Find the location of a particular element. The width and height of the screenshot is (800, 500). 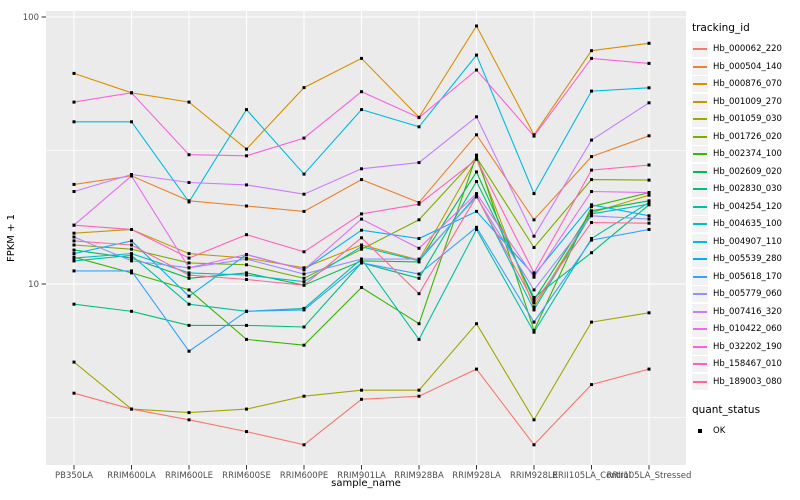

legend-item-Hb_005779_060: Hb_005779_060 is located at coordinates (746, 294).